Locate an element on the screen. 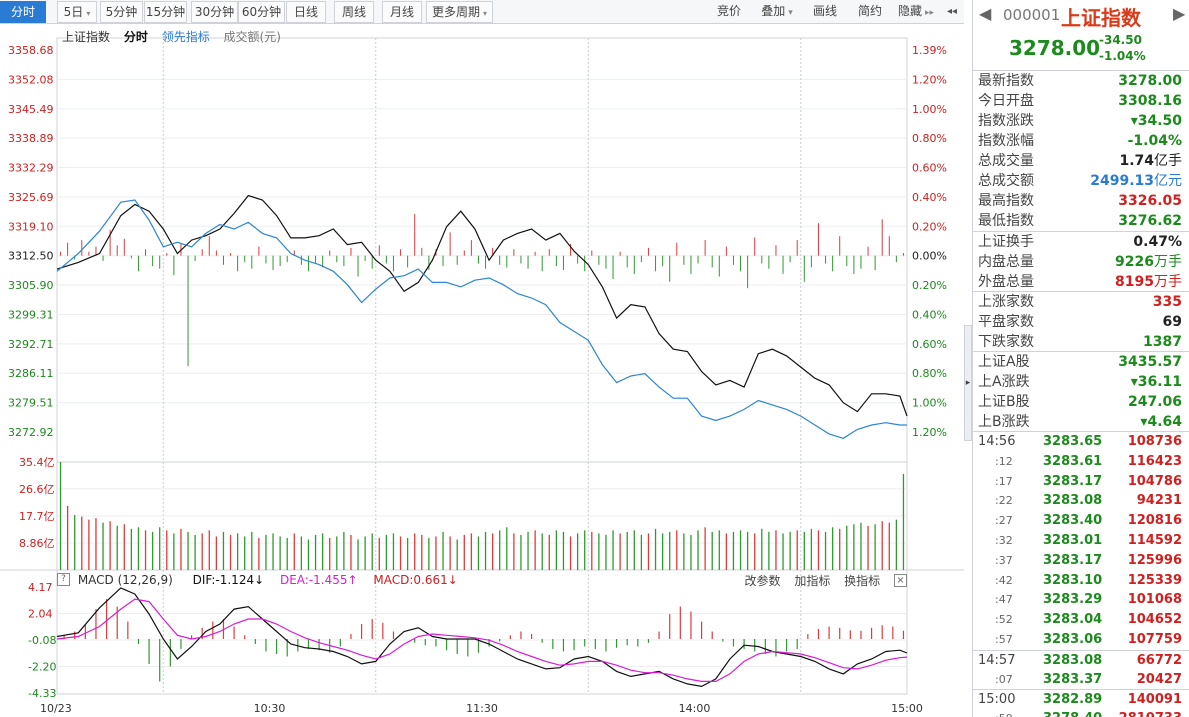 The width and height of the screenshot is (1189, 717). period-label: 30分钟 is located at coordinates (214, 12).